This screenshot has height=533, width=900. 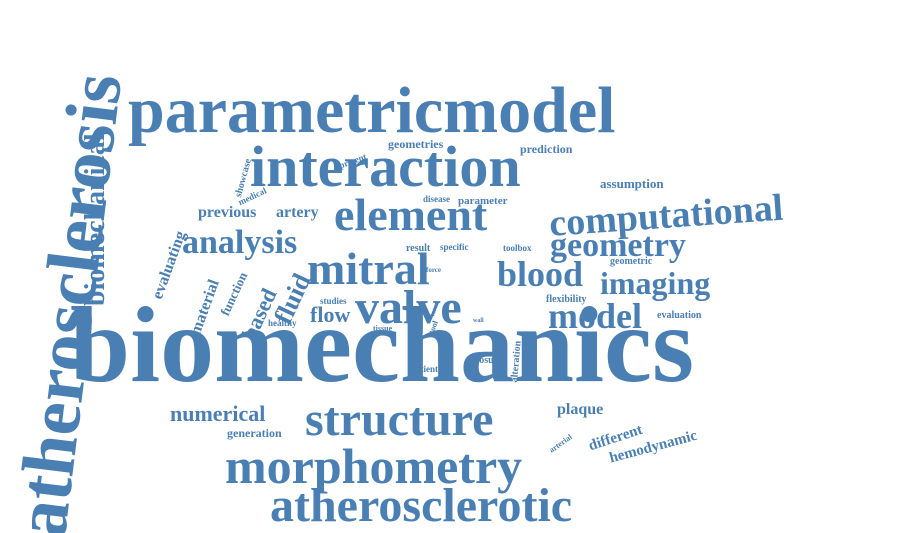 What do you see at coordinates (385, 166) in the screenshot?
I see `word-interaction: interaction` at bounding box center [385, 166].